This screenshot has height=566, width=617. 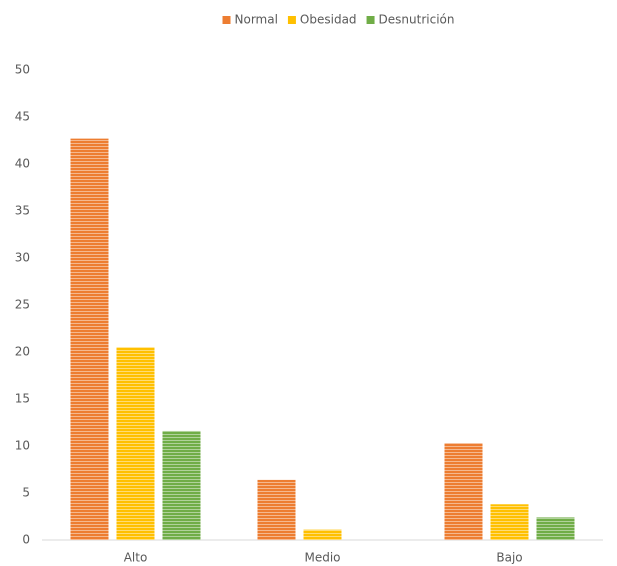 I want to click on y-tick-label: 10, so click(x=22, y=446).